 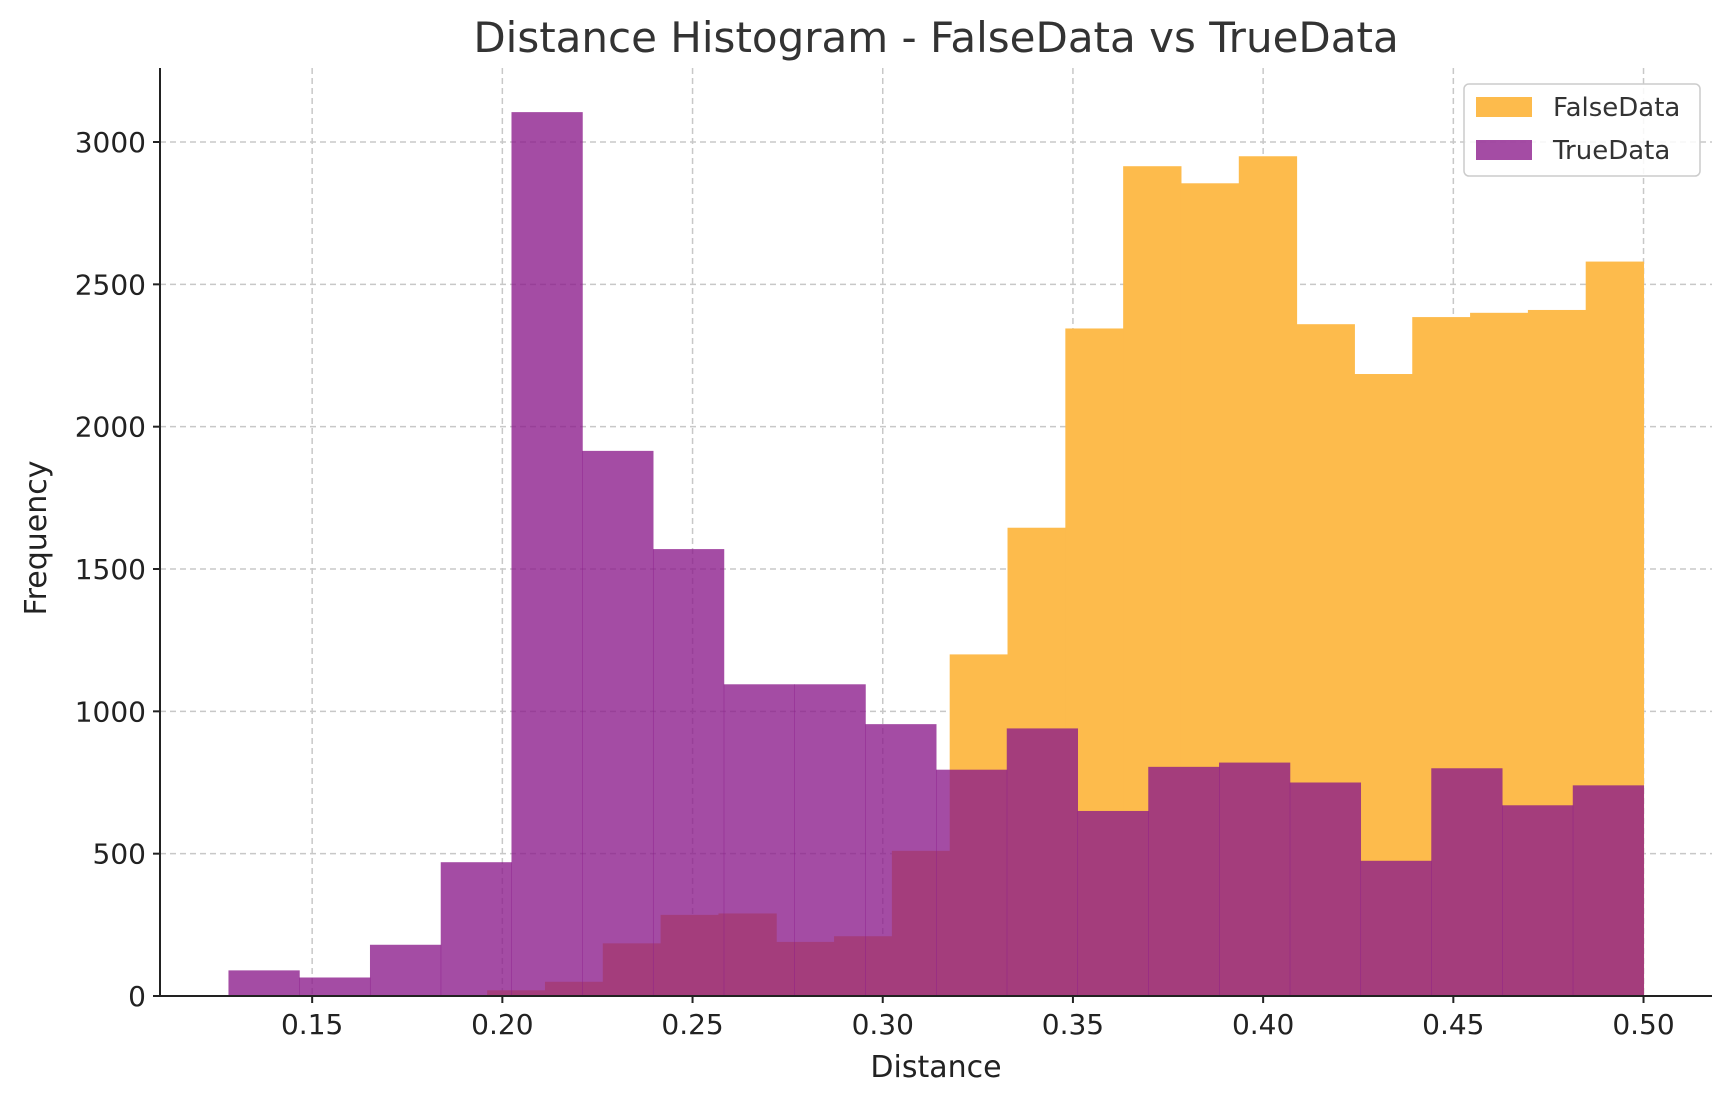 What do you see at coordinates (502, 1024) in the screenshot?
I see `x-tick-label: 0.20` at bounding box center [502, 1024].